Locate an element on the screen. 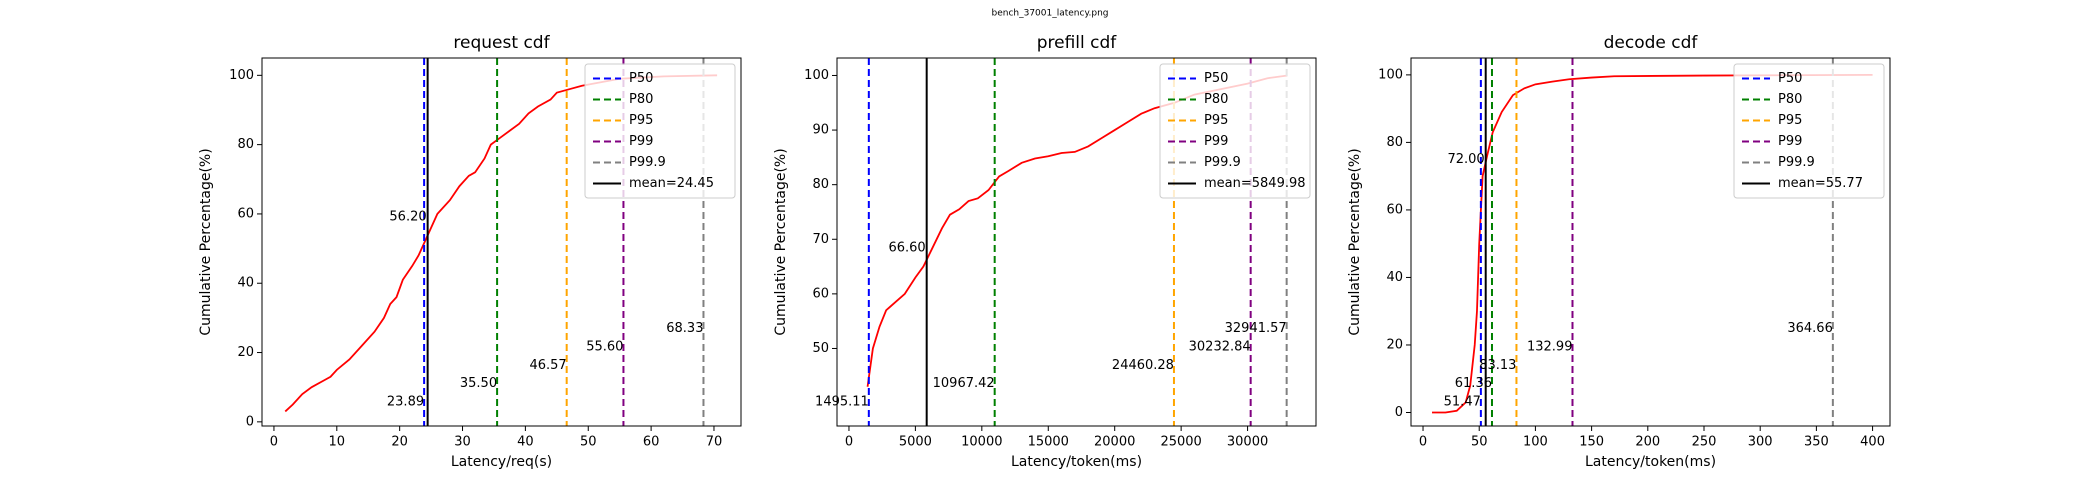  x-tick-label: 200 is located at coordinates (1647, 442).